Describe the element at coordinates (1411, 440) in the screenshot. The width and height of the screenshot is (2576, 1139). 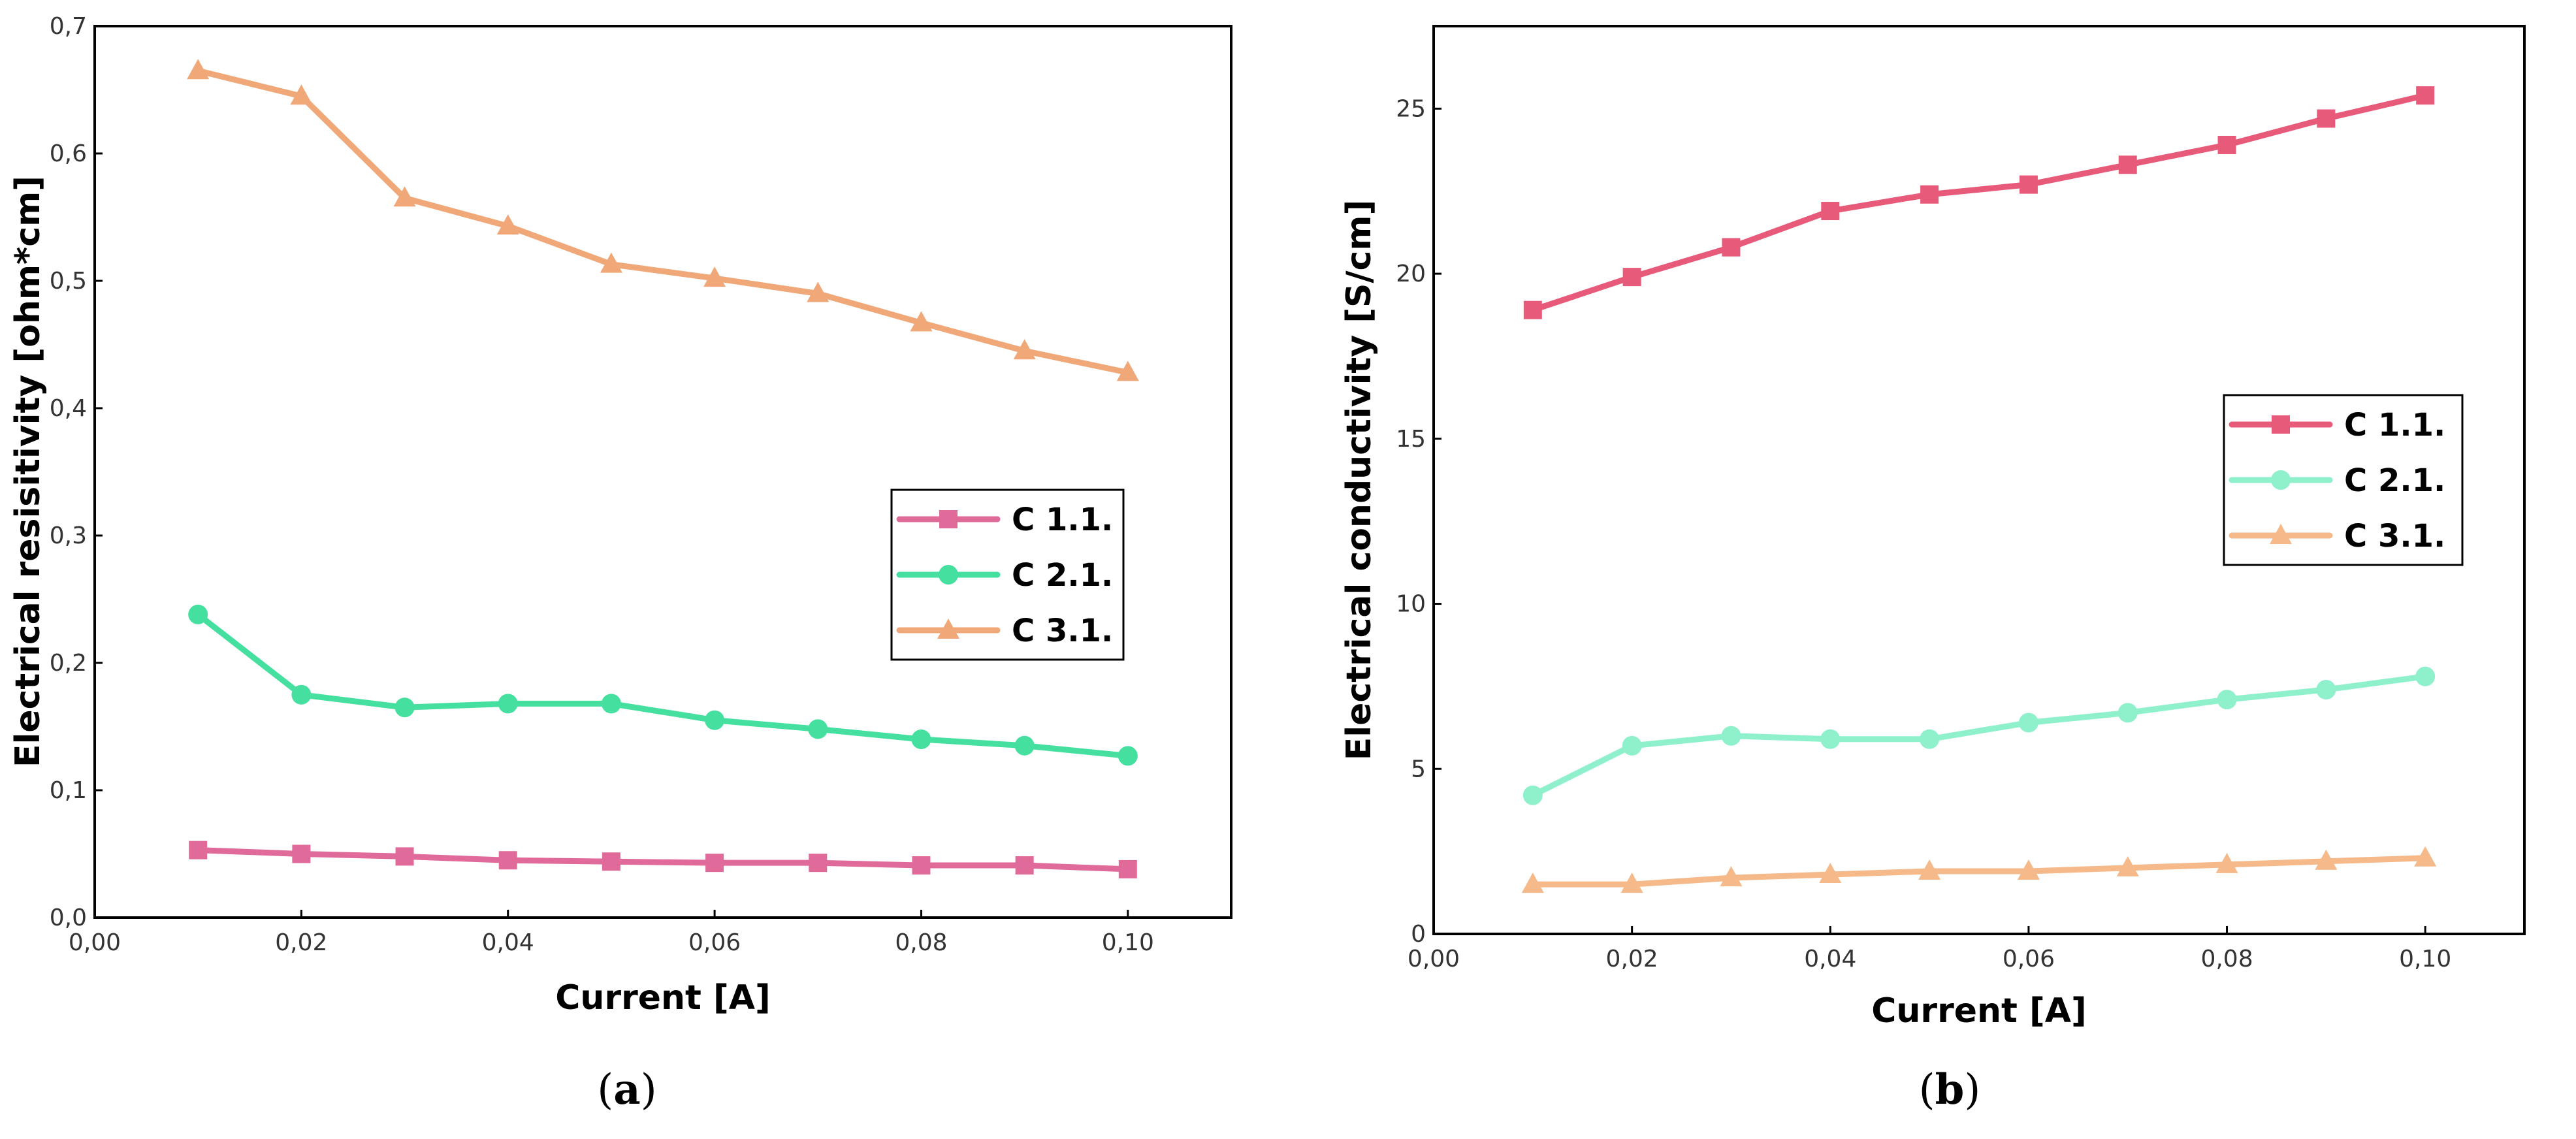
I see `panel-b-y-tick-label: 15` at that location.